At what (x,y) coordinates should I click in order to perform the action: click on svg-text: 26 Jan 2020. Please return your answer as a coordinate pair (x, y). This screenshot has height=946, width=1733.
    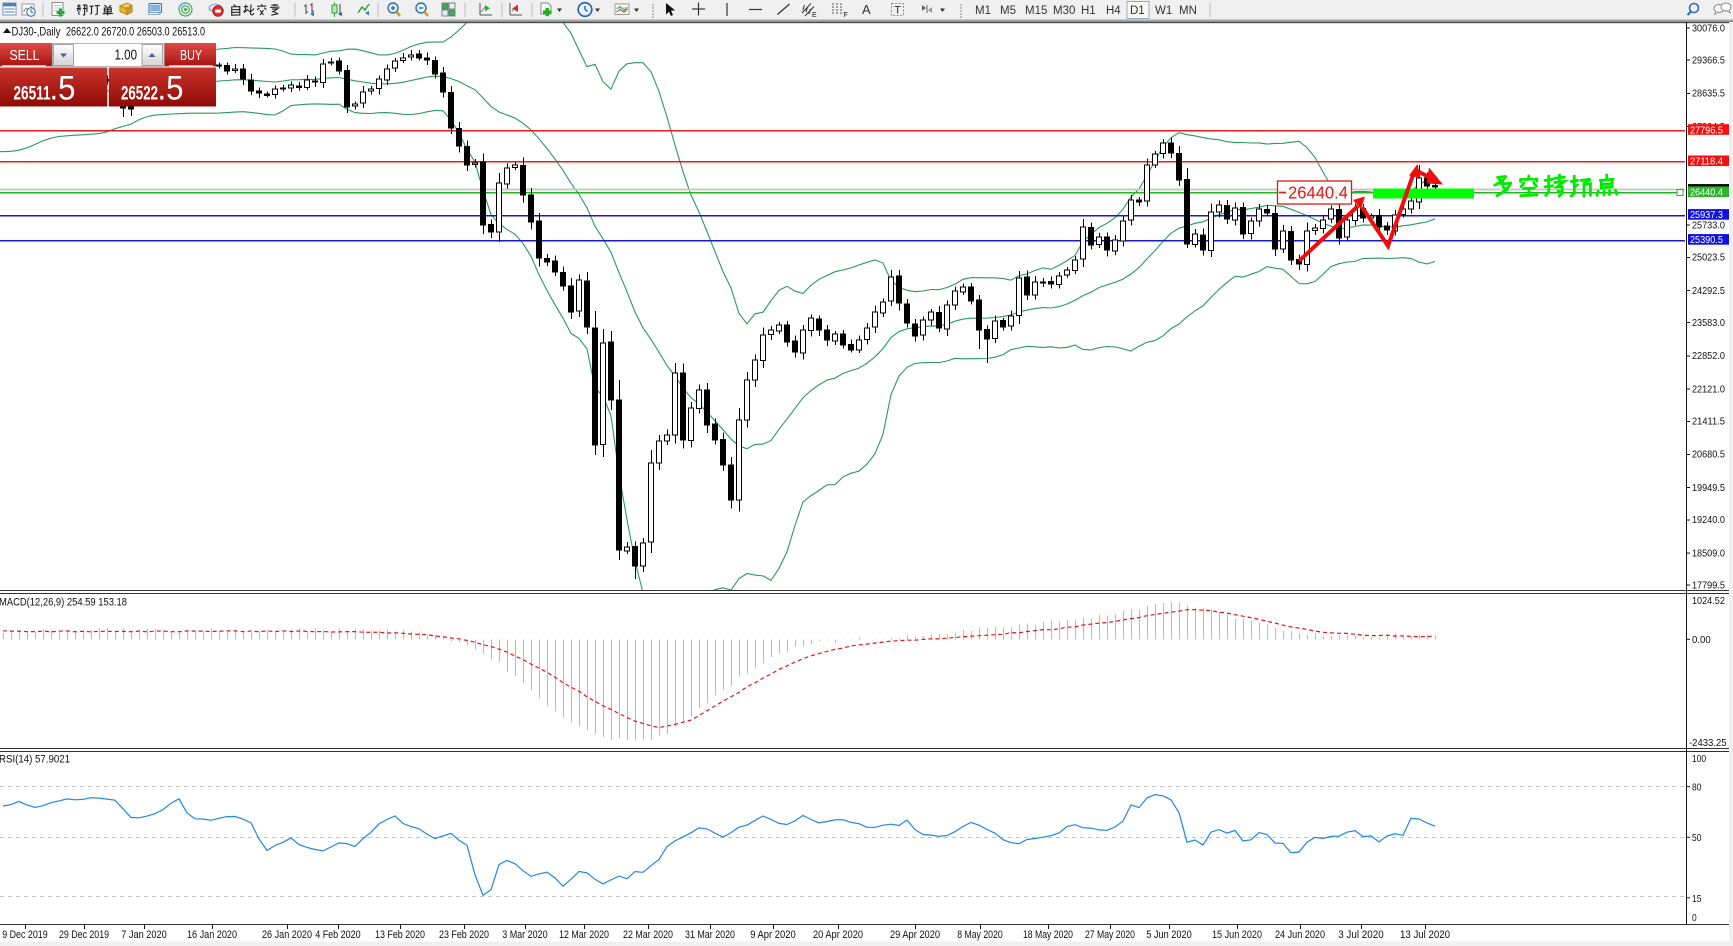
    Looking at the image, I should click on (287, 935).